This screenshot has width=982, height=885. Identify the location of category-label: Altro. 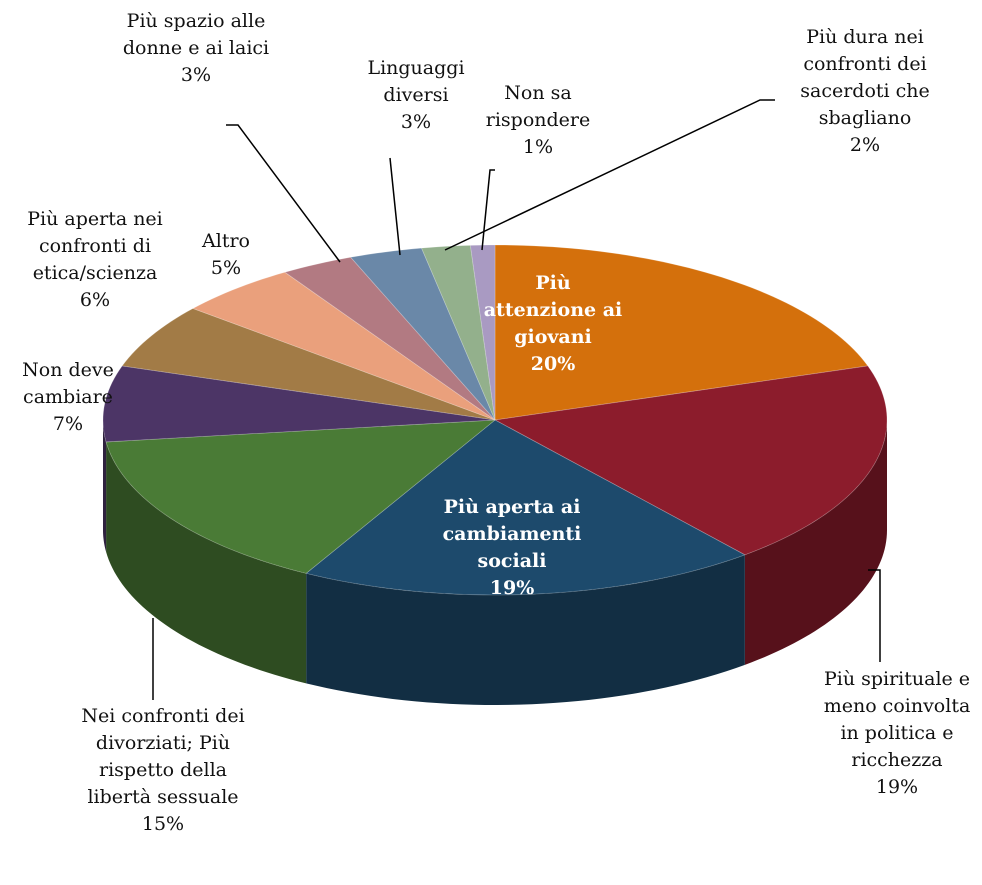
(226, 241).